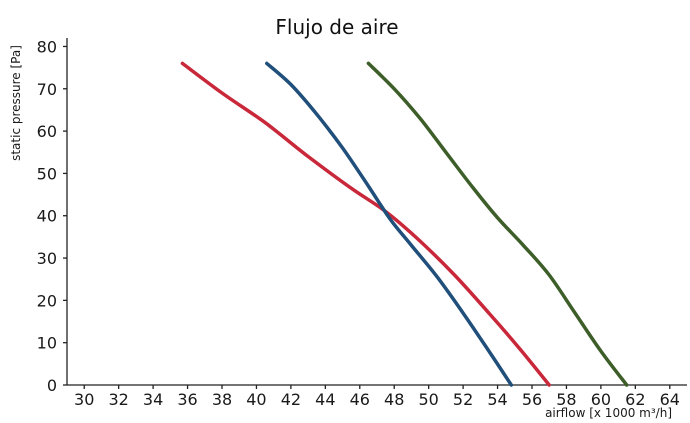 The image size is (690, 423). Describe the element at coordinates (47, 343) in the screenshot. I see `y-tick-label: 10` at that location.